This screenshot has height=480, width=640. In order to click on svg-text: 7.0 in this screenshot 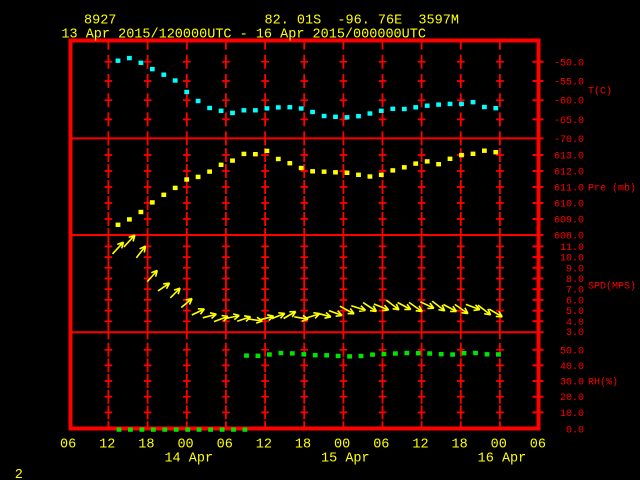, I will do `click(575, 291)`.